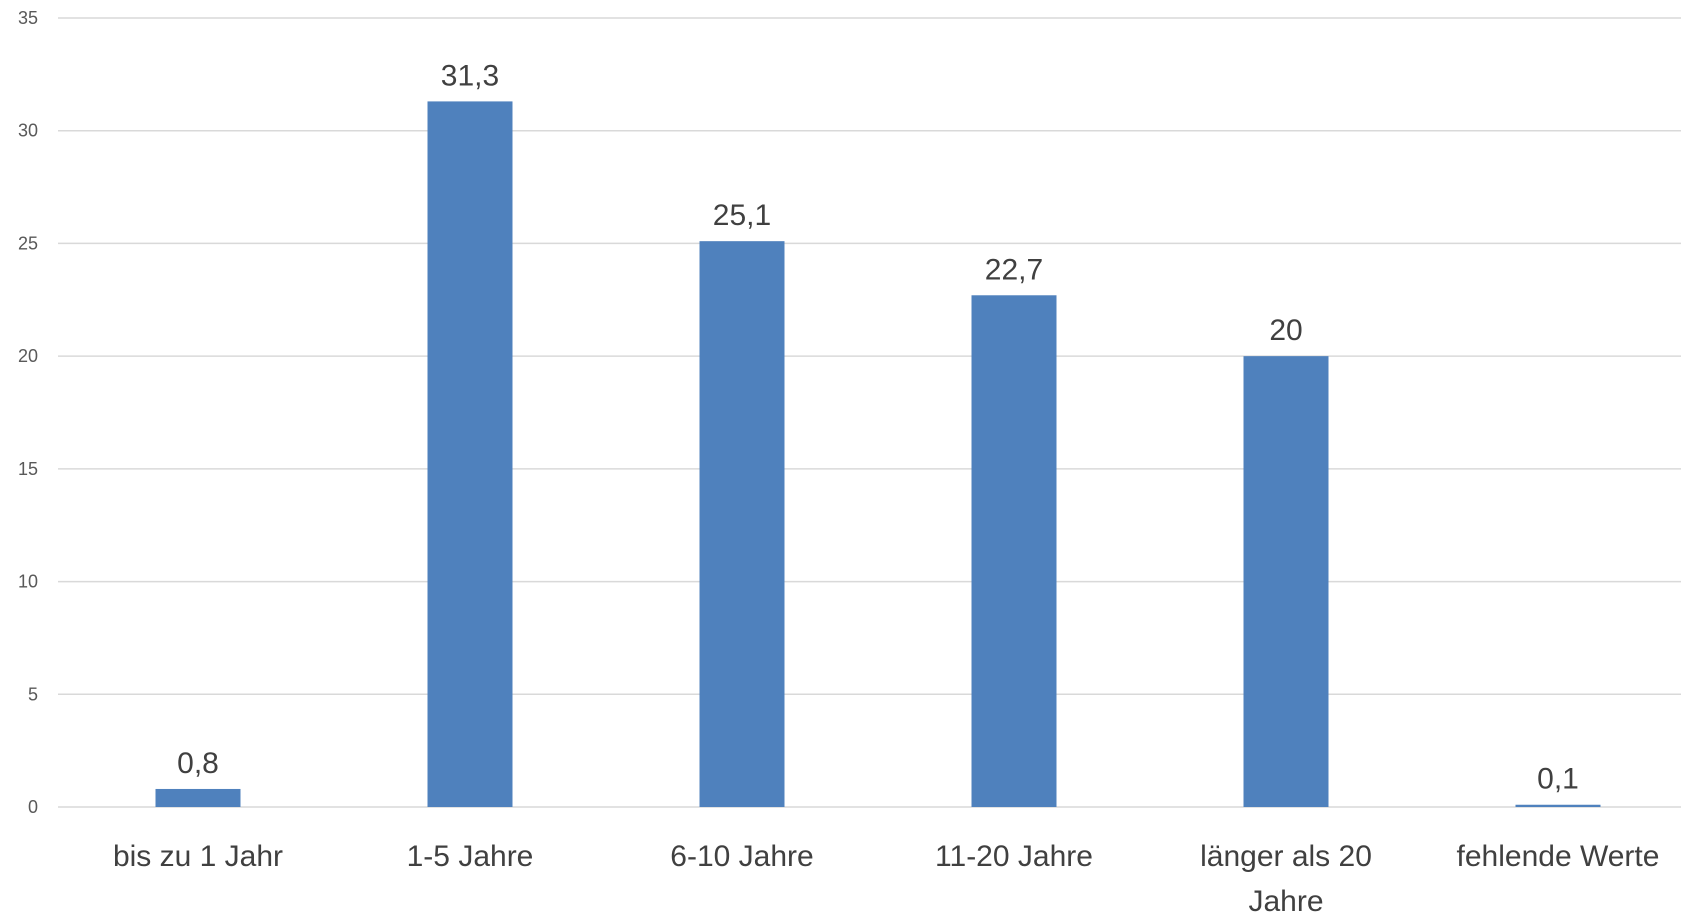 This screenshot has height=921, width=1681. I want to click on data-label: 22,7, so click(1014, 269).